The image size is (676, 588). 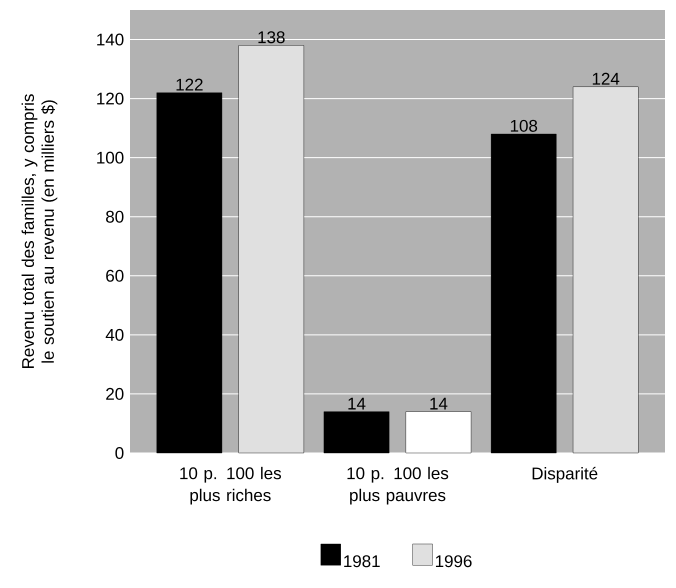 What do you see at coordinates (115, 276) in the screenshot?
I see `y-tick-label: 60` at bounding box center [115, 276].